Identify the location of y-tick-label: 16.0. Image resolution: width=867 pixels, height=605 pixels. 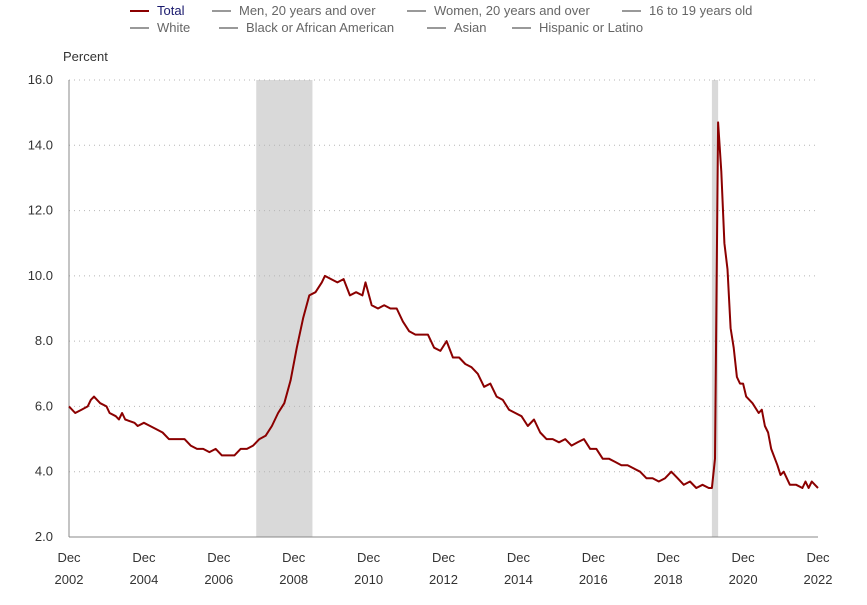
(40, 79).